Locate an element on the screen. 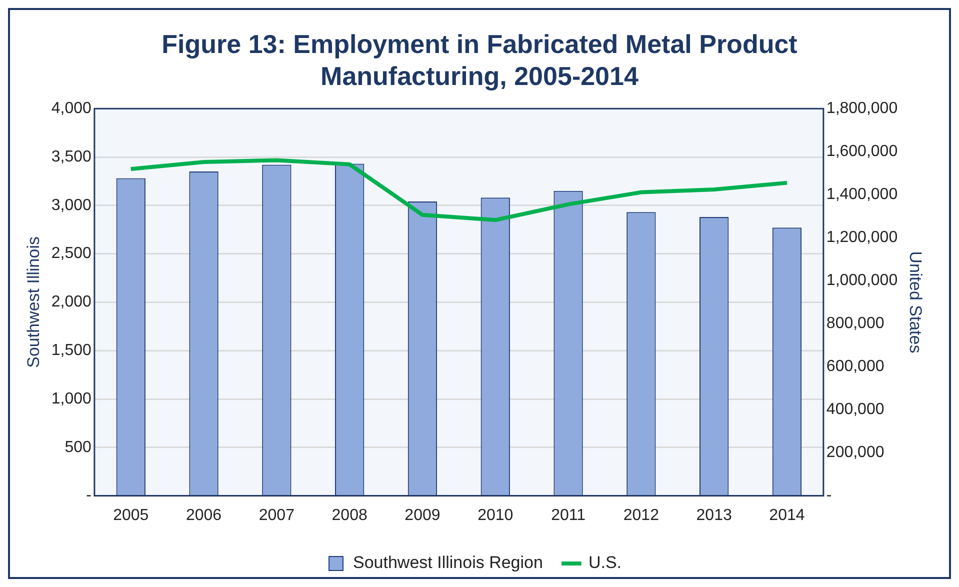  y-tick-label: 3,000 is located at coordinates (71, 205).